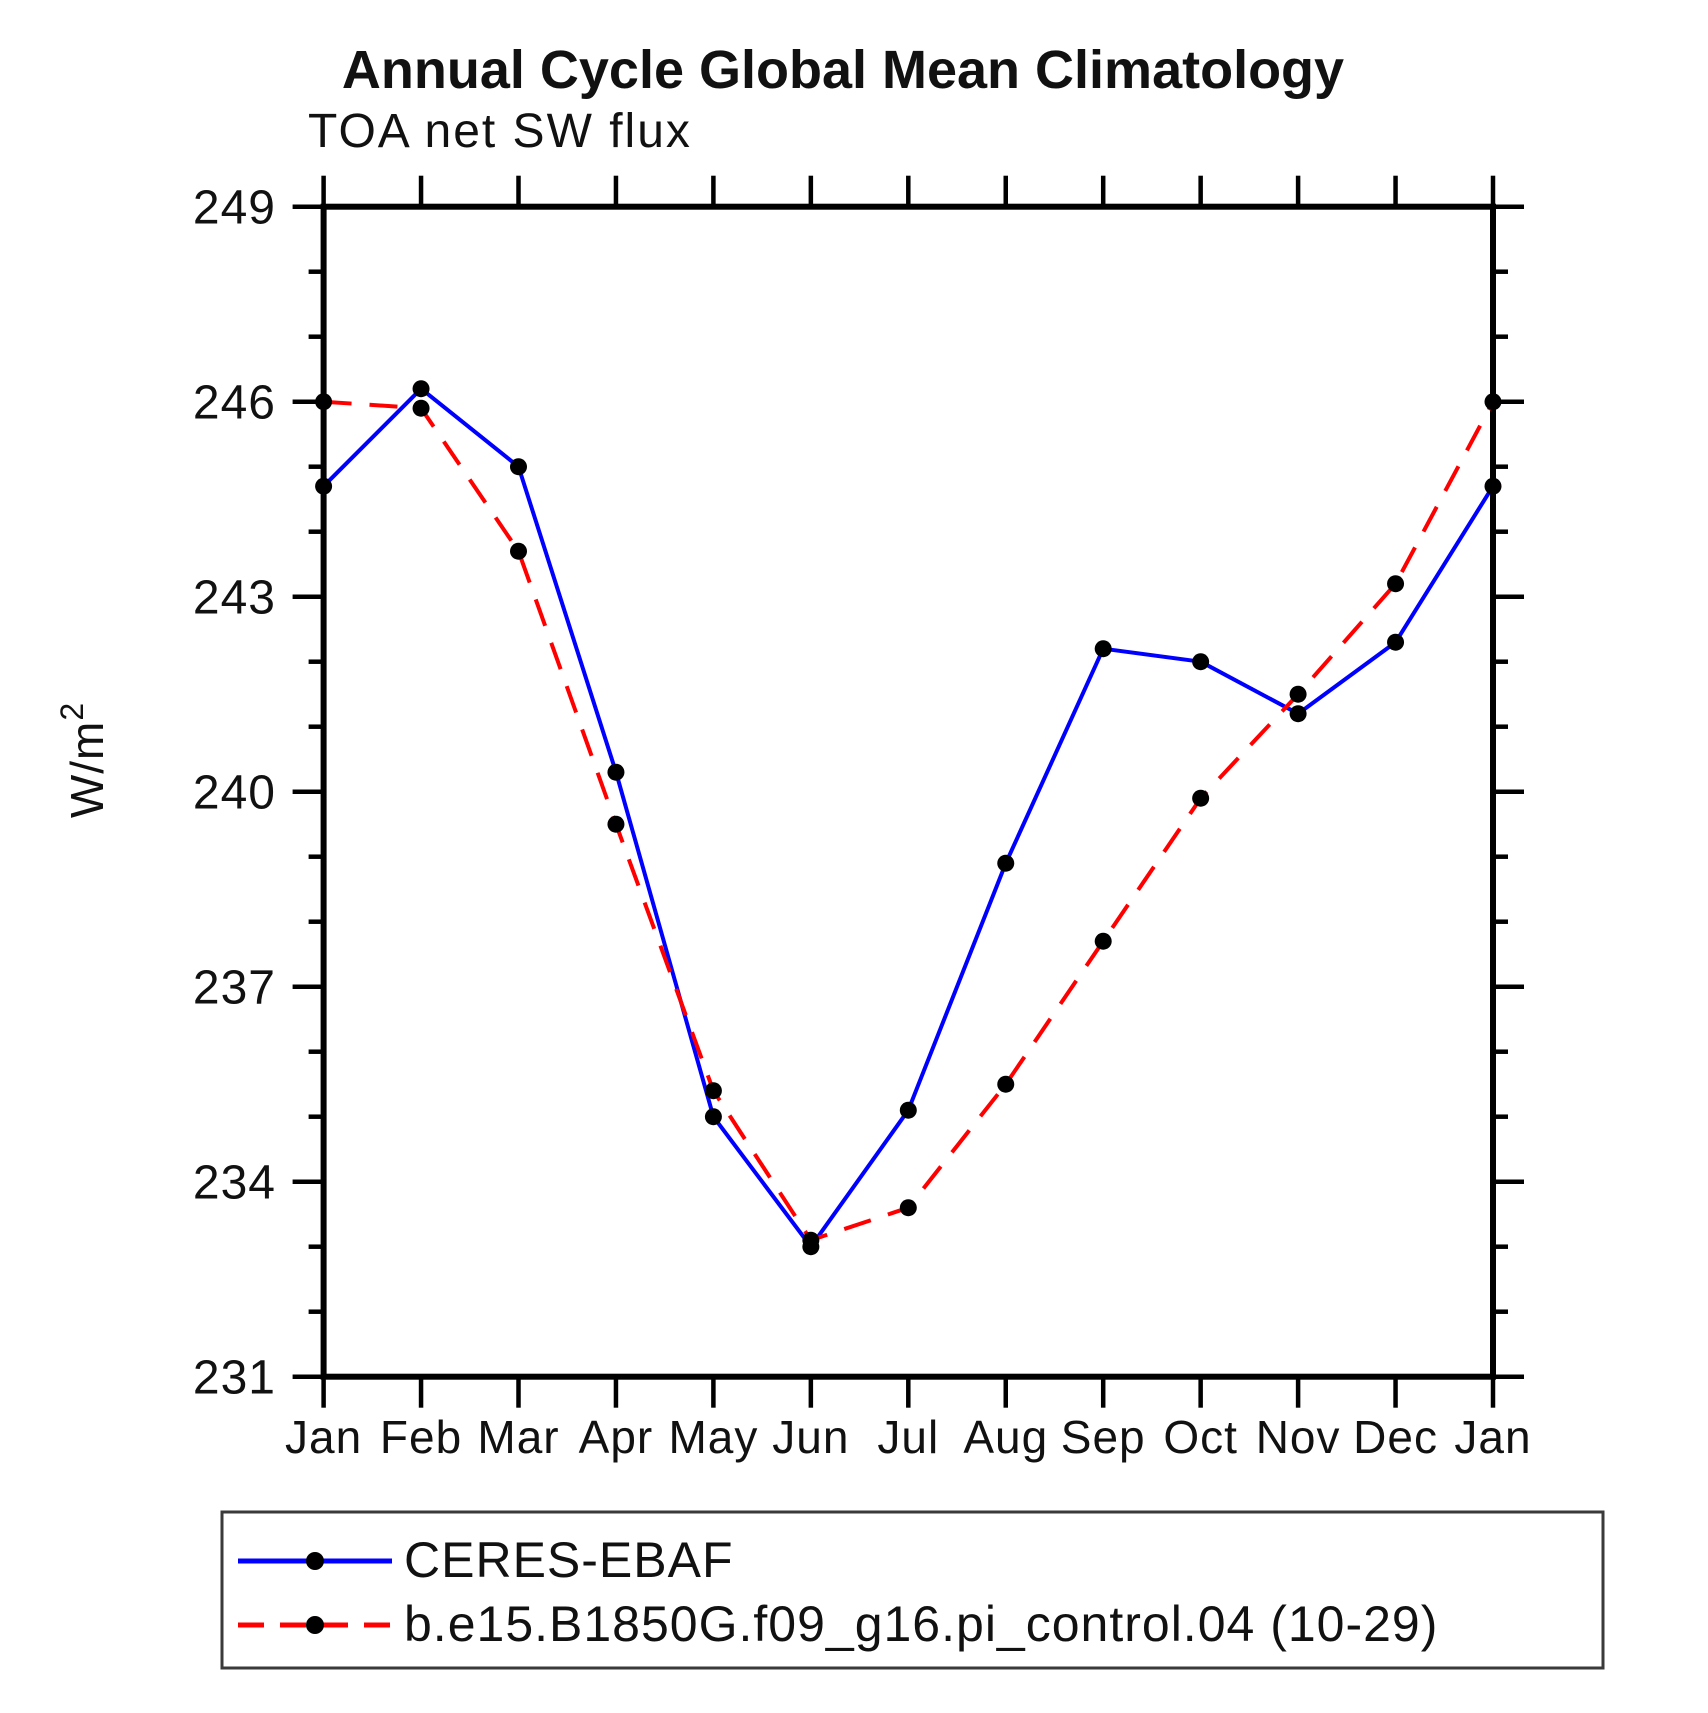 This screenshot has width=1708, height=1713. Describe the element at coordinates (843, 70) in the screenshot. I see `chart-title: Annual Cycle Global Mean Climatology` at that location.